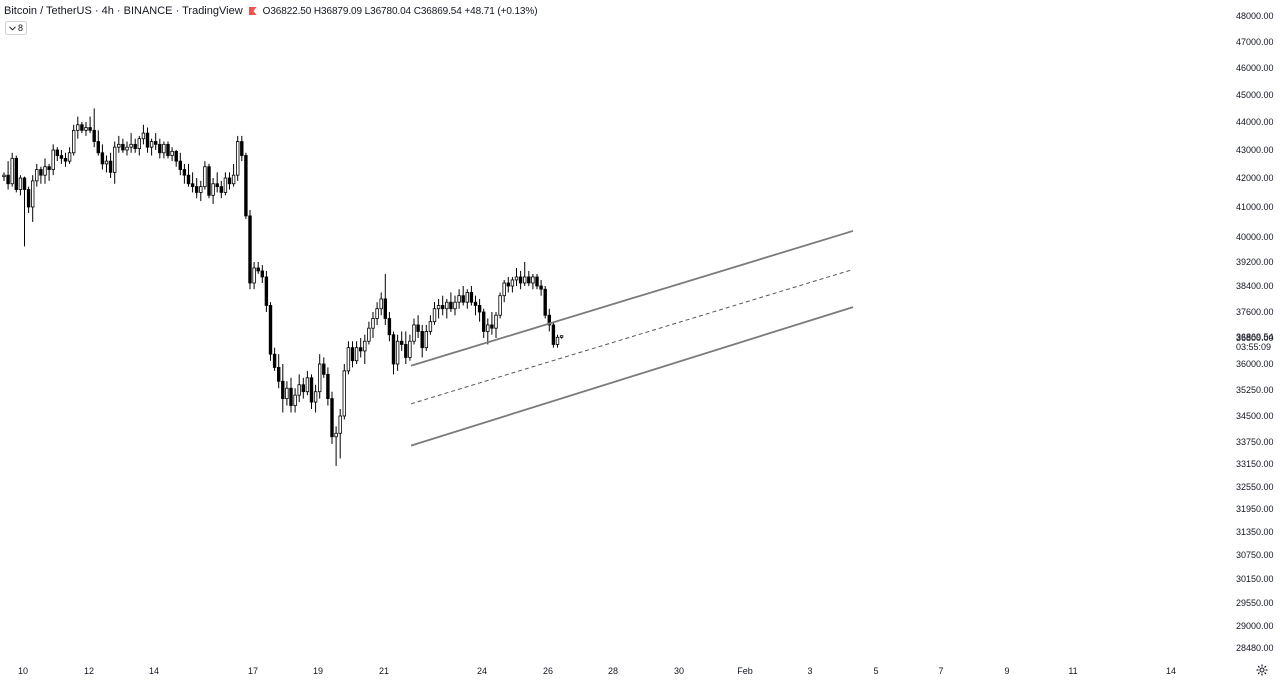  What do you see at coordinates (1255, 487) in the screenshot?
I see `y-tick-label: 32550.00` at bounding box center [1255, 487].